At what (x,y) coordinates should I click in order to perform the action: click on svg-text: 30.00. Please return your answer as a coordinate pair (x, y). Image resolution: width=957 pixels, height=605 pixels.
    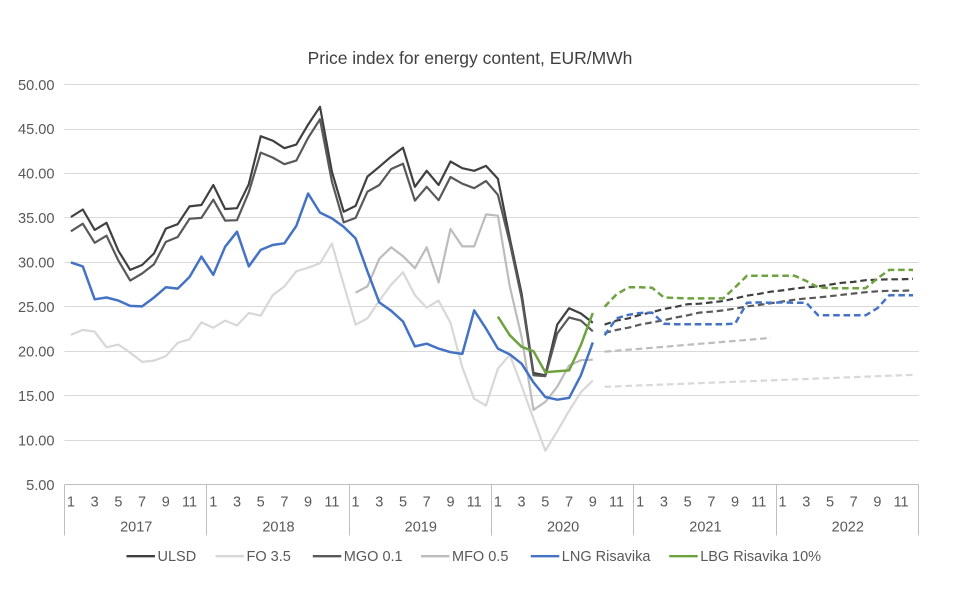
    Looking at the image, I should click on (36, 264).